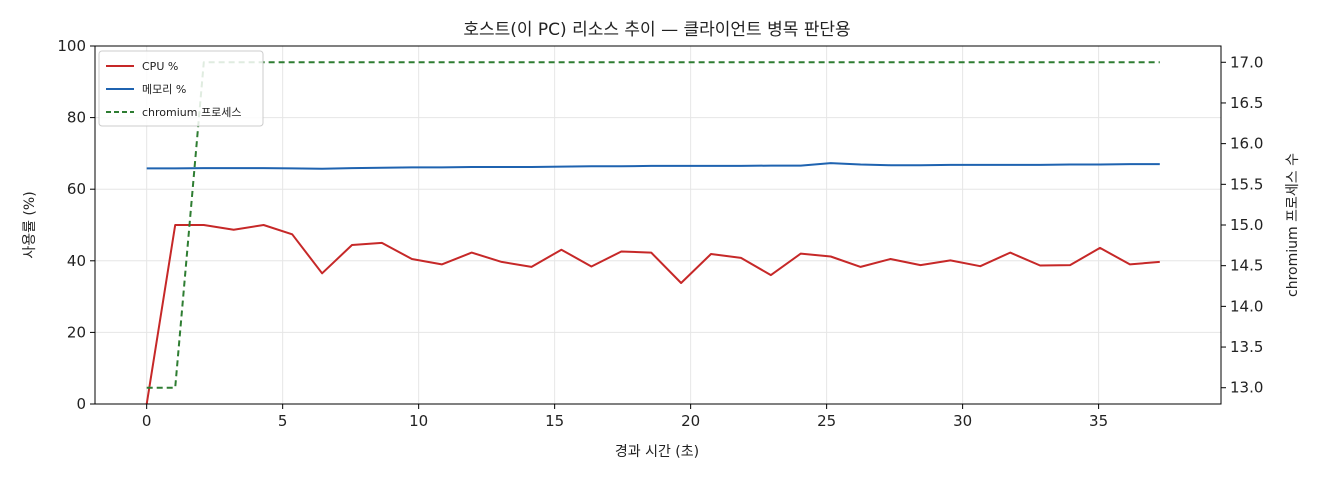 This screenshot has width=1320, height=484. What do you see at coordinates (30, 224) in the screenshot?
I see `y-axis-label: 사용률 (%)` at bounding box center [30, 224].